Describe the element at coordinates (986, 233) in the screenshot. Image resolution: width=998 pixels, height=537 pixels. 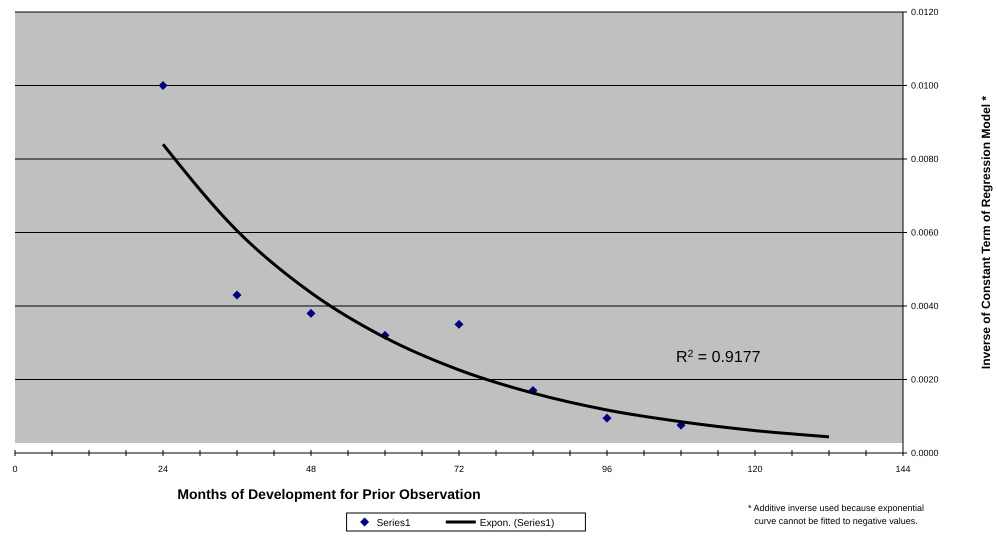
I see `y-axis-title: Inverse of Constant Term of Regression Model *` at that location.